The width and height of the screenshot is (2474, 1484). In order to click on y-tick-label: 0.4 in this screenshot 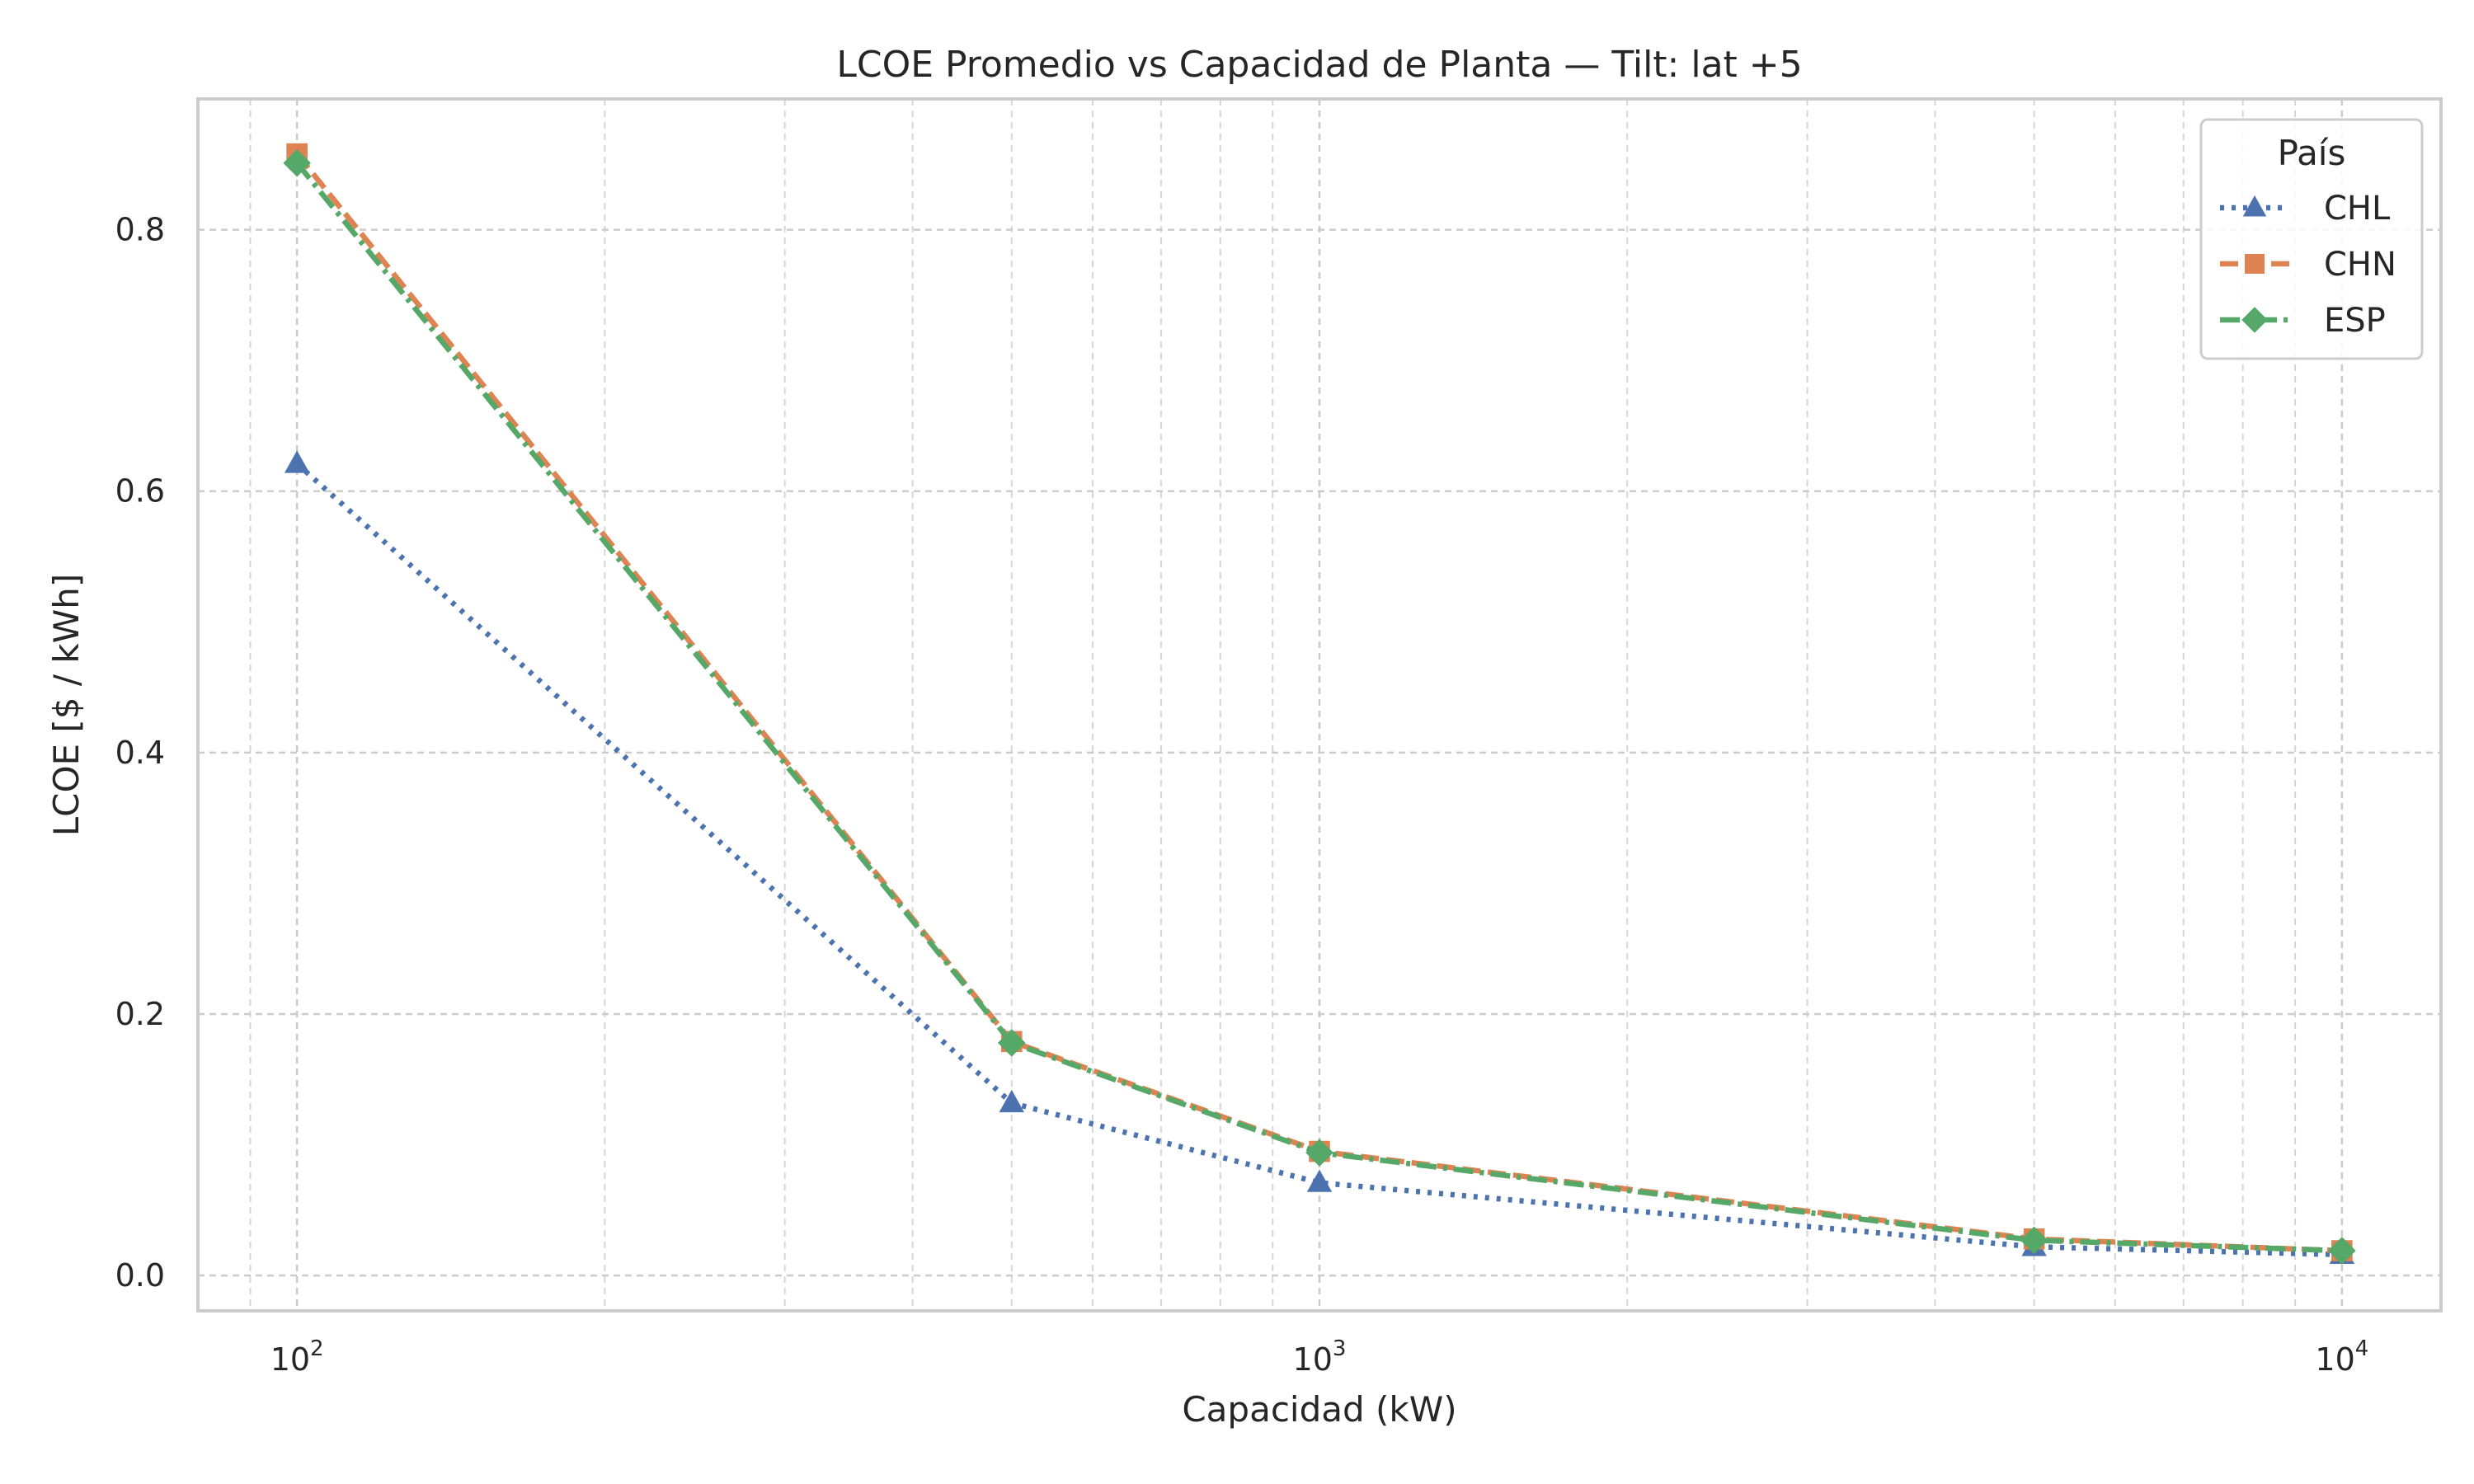, I will do `click(140, 753)`.